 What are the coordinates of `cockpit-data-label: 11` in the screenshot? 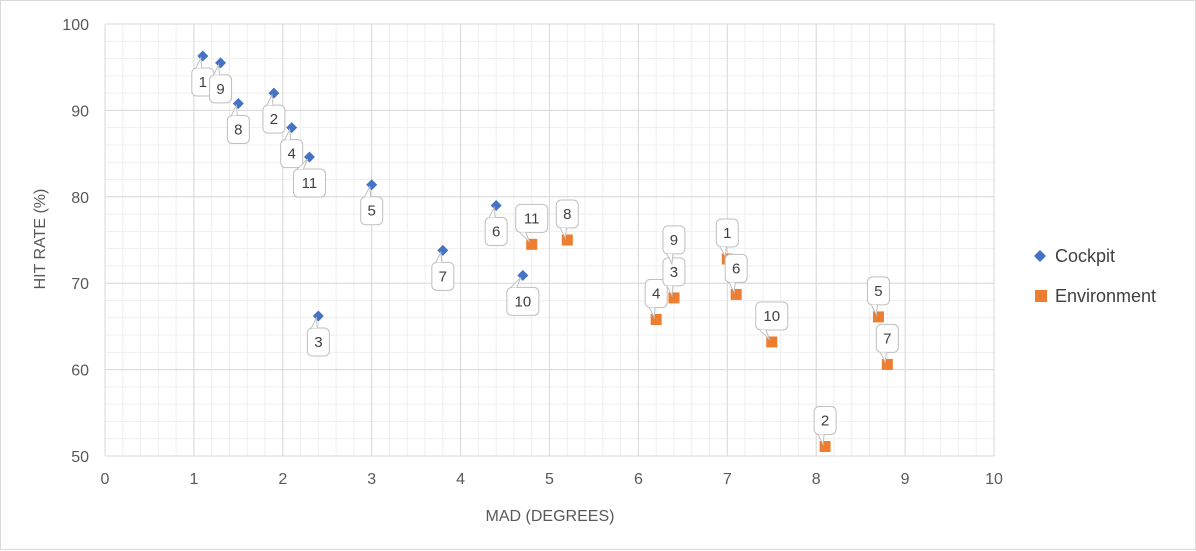 It's located at (309, 178).